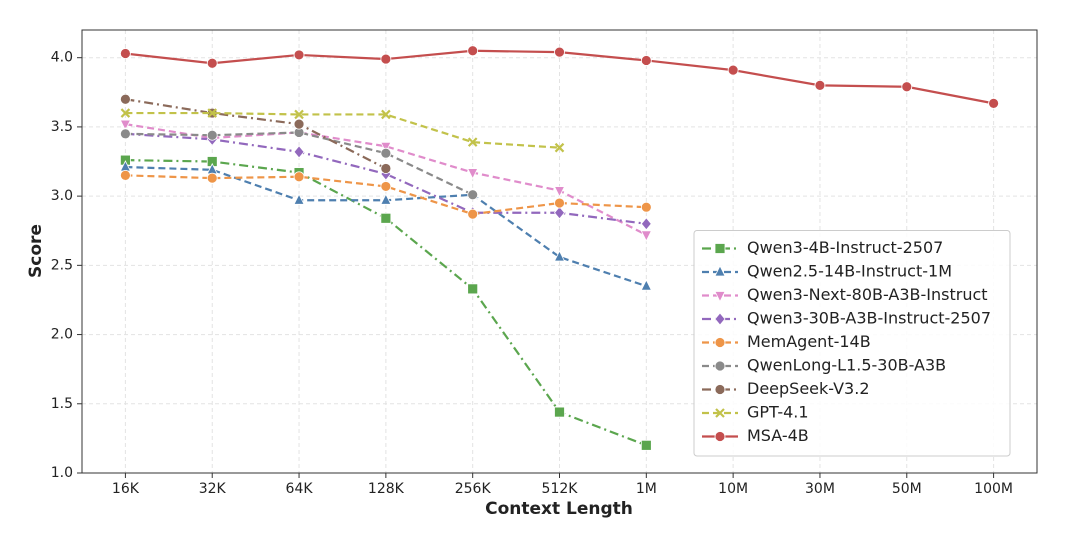  What do you see at coordinates (62, 196) in the screenshot?
I see `y-tick-label: 3.0` at bounding box center [62, 196].